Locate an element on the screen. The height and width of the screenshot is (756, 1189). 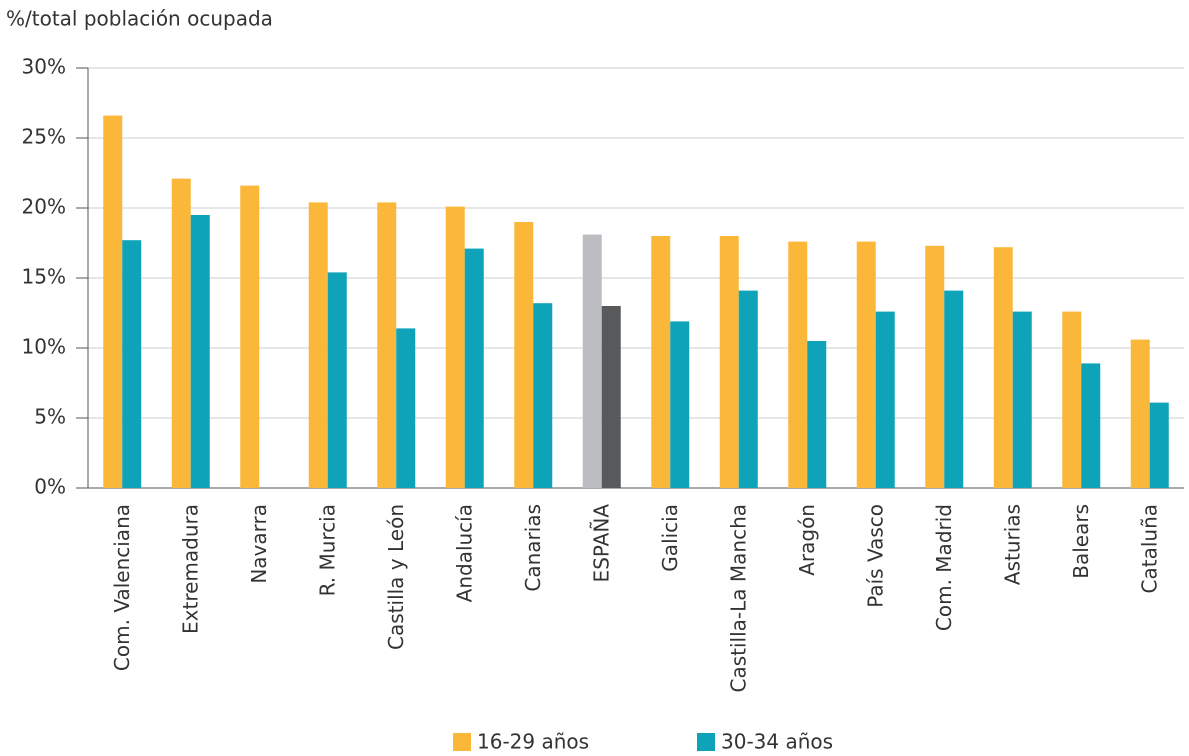
y-tick-label: 0% is located at coordinates (50, 487).